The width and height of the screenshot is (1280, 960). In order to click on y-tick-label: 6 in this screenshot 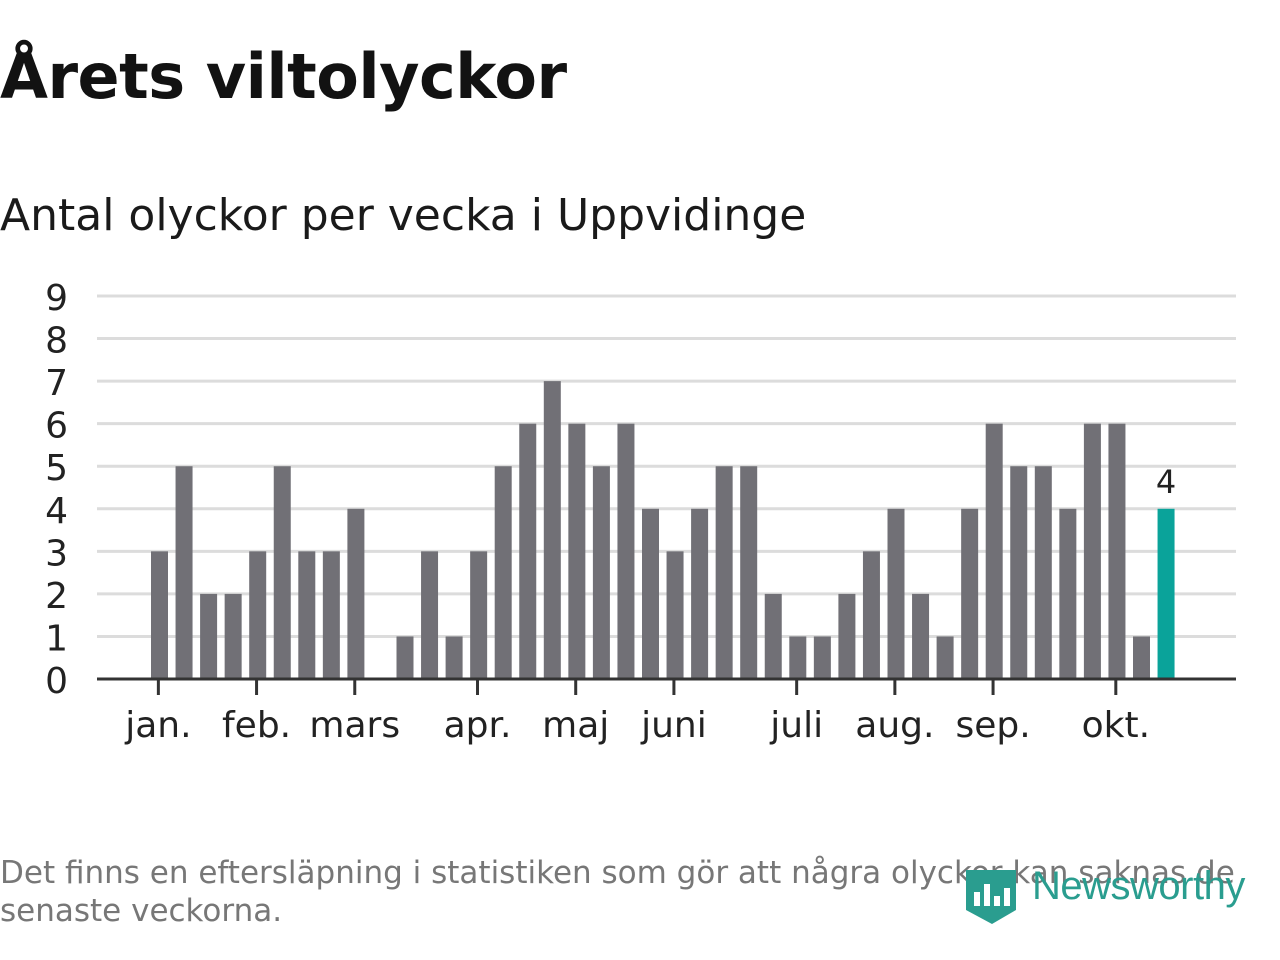, I will do `click(56, 426)`.